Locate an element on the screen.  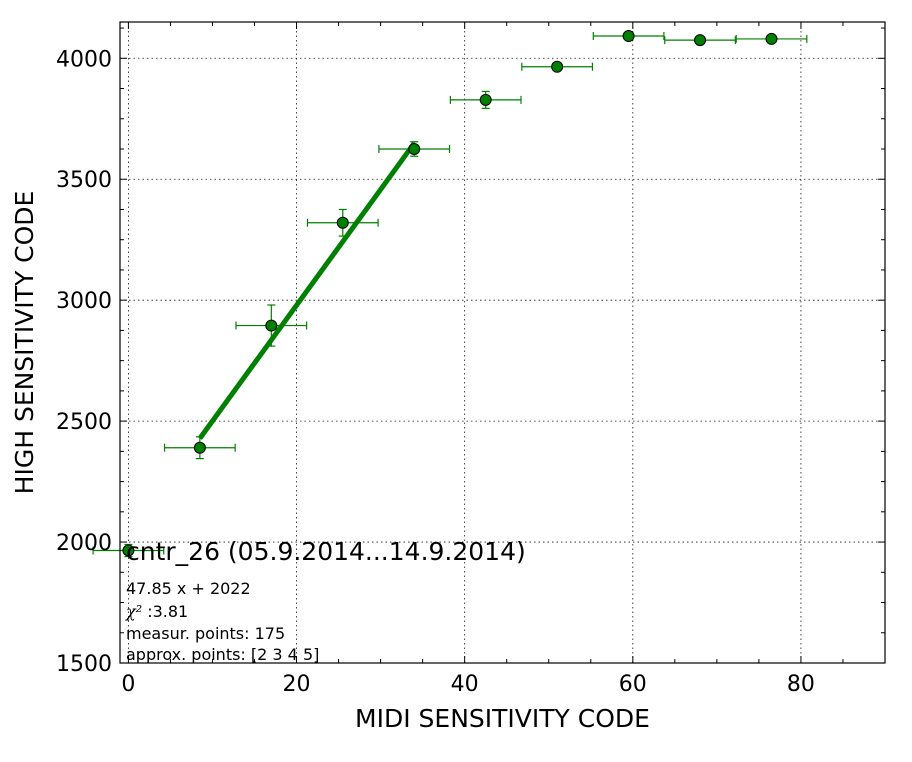
y-tick-label: 3000 is located at coordinates (84, 301).